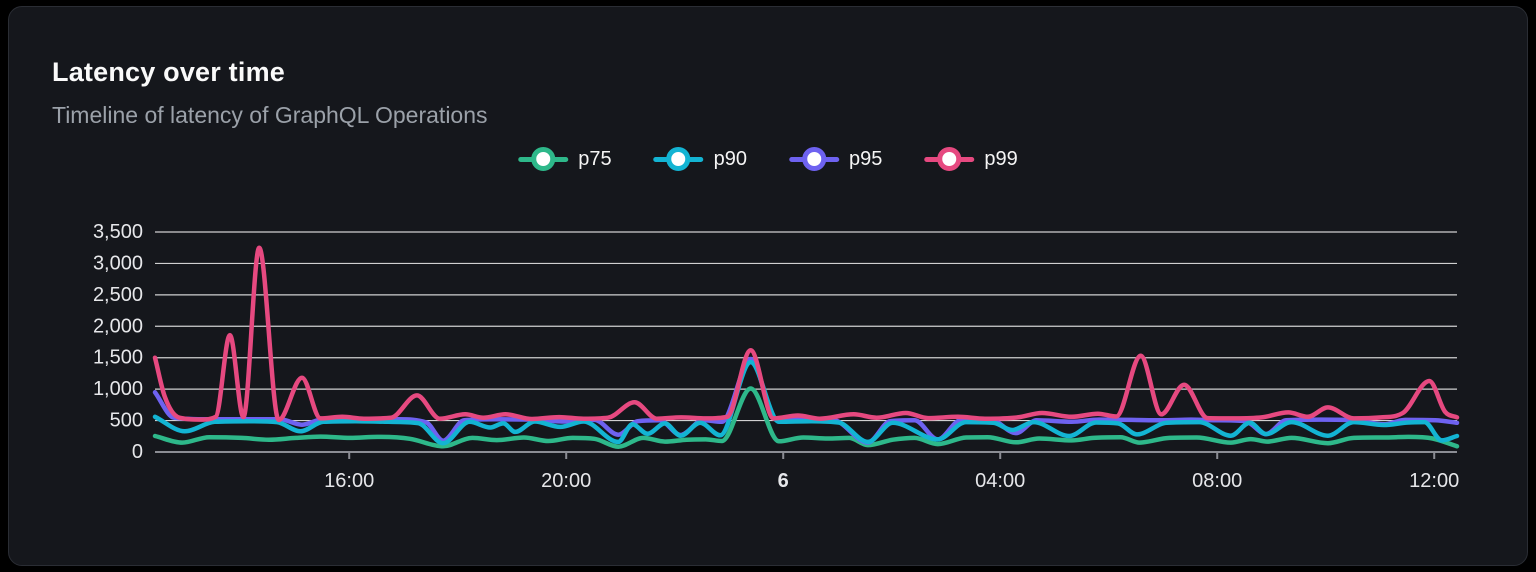  Describe the element at coordinates (566, 481) in the screenshot. I see `x-tick-label: 20:00` at that location.